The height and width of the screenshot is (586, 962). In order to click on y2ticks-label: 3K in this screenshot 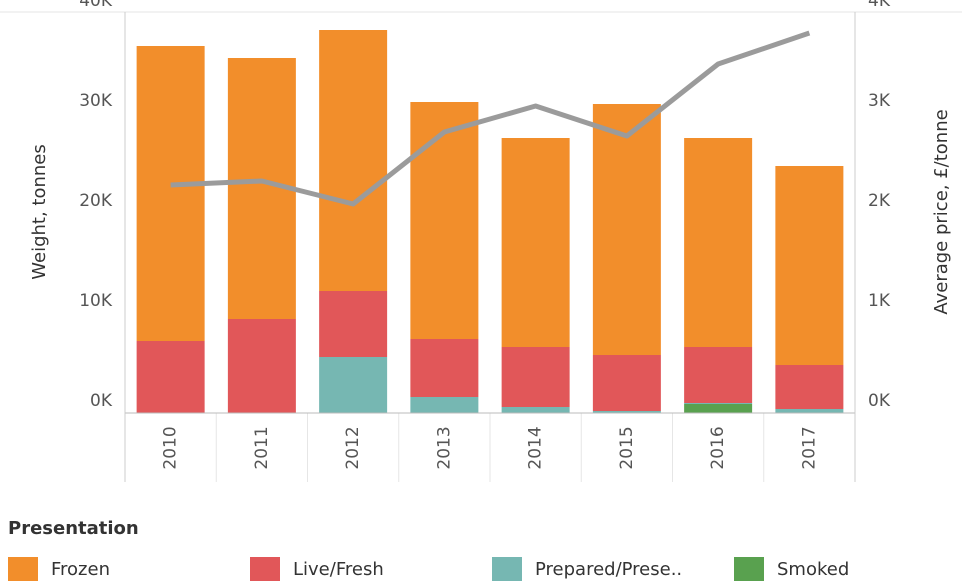, I will do `click(879, 101)`.